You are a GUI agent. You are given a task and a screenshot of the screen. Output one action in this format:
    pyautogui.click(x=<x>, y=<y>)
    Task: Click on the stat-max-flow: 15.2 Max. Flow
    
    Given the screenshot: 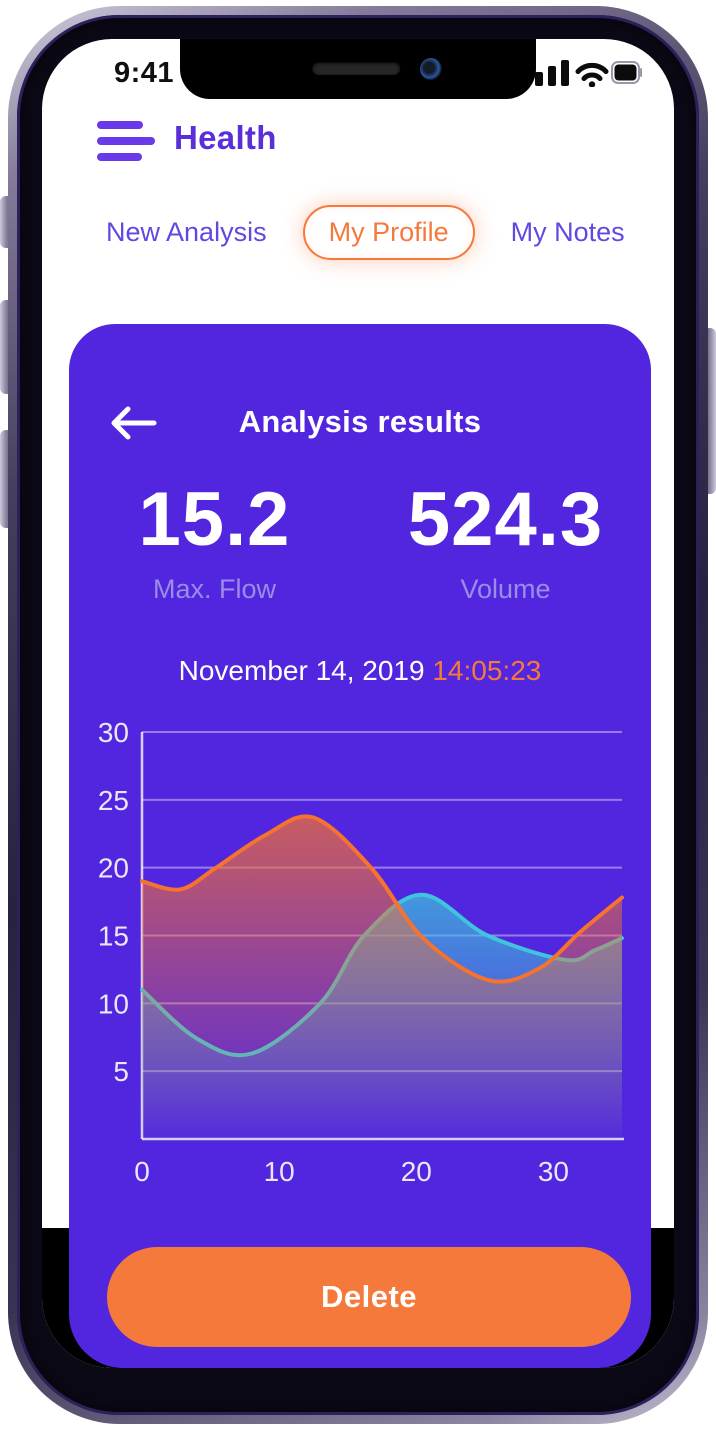 What is the action you would take?
    pyautogui.click(x=214, y=543)
    